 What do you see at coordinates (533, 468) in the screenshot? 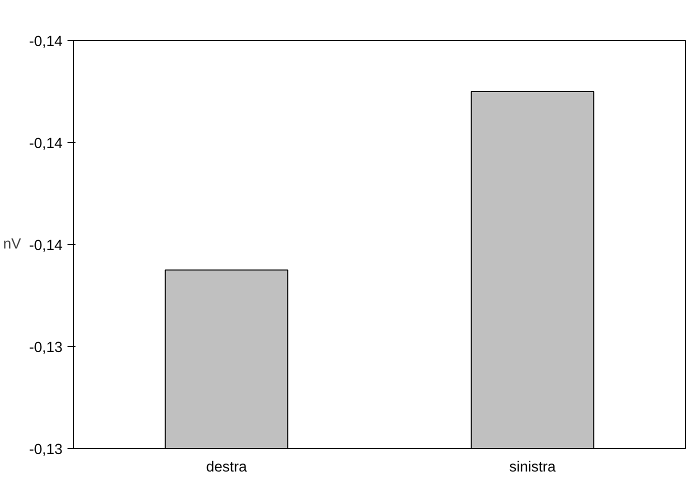
I see `x-tick-label: sinistra` at bounding box center [533, 468].